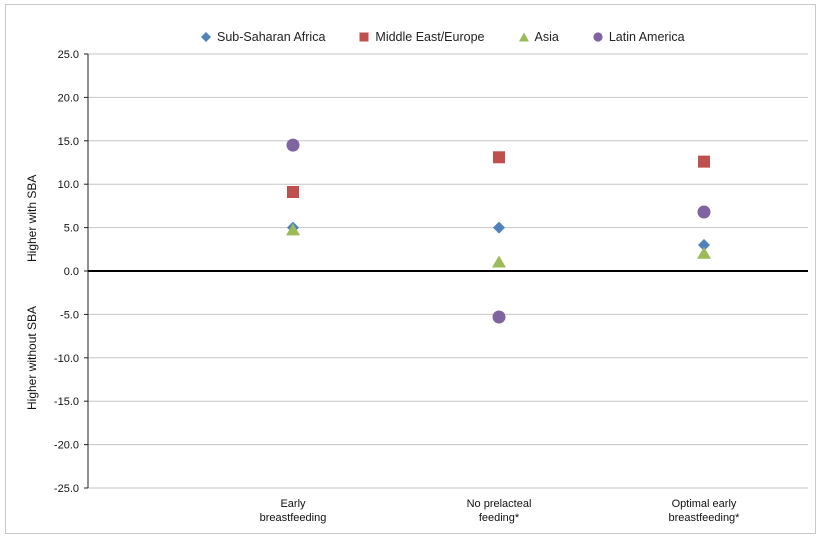 Image resolution: width=821 pixels, height=539 pixels. What do you see at coordinates (68, 55) in the screenshot?
I see `y-tick-label: 25.0` at bounding box center [68, 55].